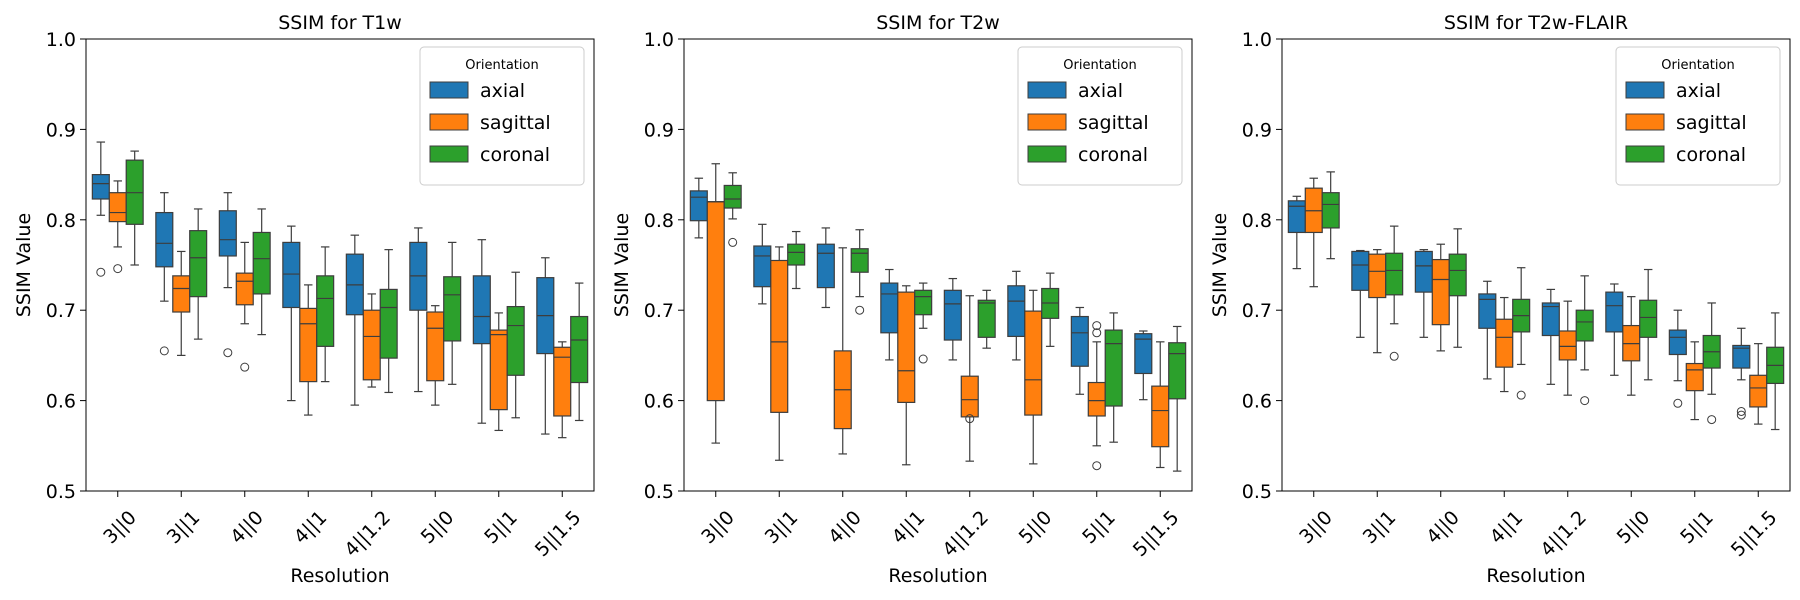 This screenshot has height=600, width=1800. What do you see at coordinates (1645, 90) in the screenshot?
I see `legend-swatch-axial` at bounding box center [1645, 90].